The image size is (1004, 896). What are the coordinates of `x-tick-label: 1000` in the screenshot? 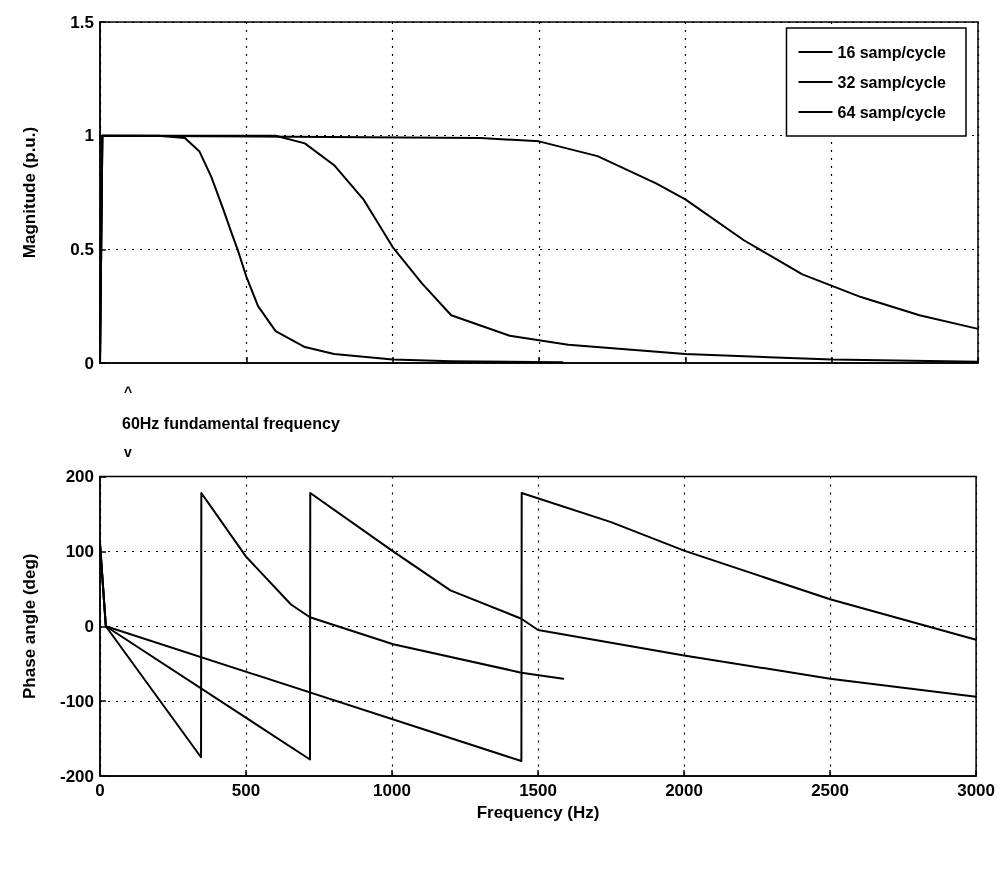 It's located at (392, 790).